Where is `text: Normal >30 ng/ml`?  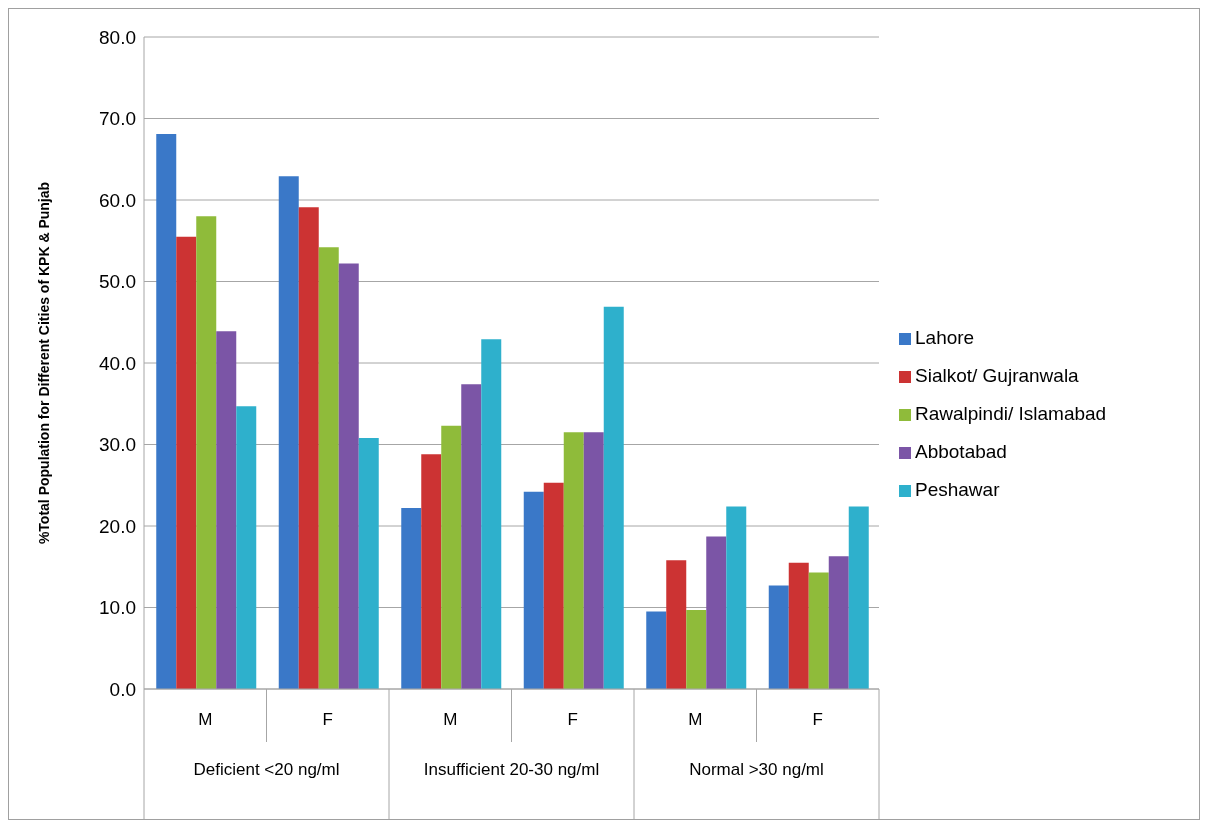 text: Normal >30 ng/ml is located at coordinates (756, 770).